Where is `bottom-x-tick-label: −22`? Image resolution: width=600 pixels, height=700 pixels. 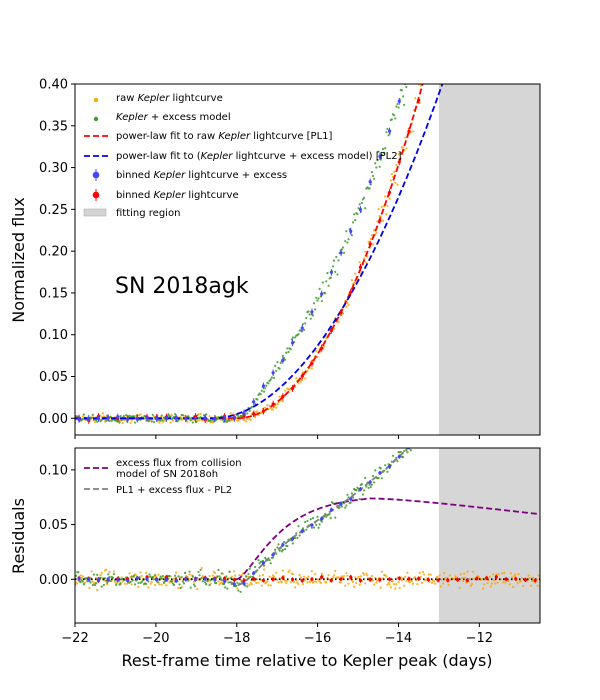 bottom-x-tick-label: −22 is located at coordinates (74, 638).